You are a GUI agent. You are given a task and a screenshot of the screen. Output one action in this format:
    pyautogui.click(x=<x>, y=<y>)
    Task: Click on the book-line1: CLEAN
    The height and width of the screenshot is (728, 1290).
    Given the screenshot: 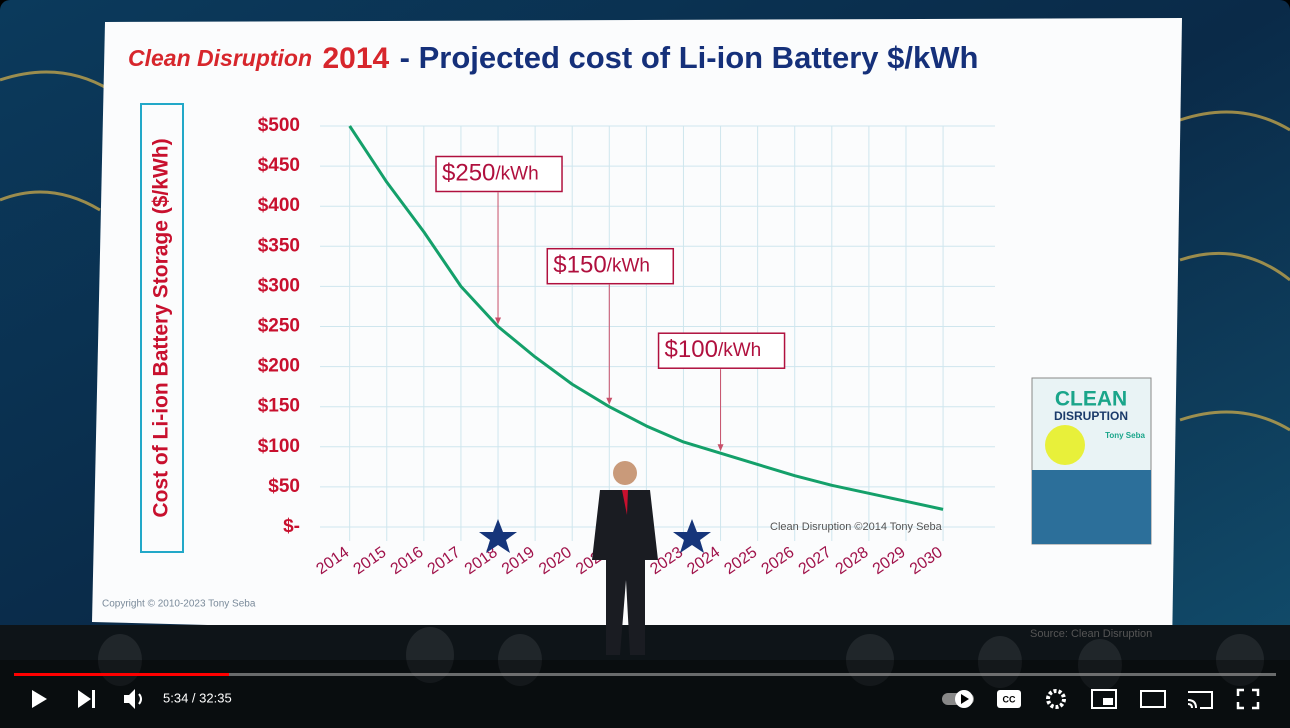 What is the action you would take?
    pyautogui.click(x=1091, y=399)
    